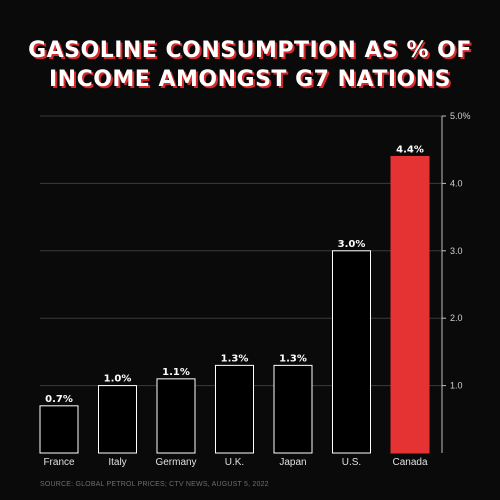  I want to click on x-tick-label: France, so click(59, 462).